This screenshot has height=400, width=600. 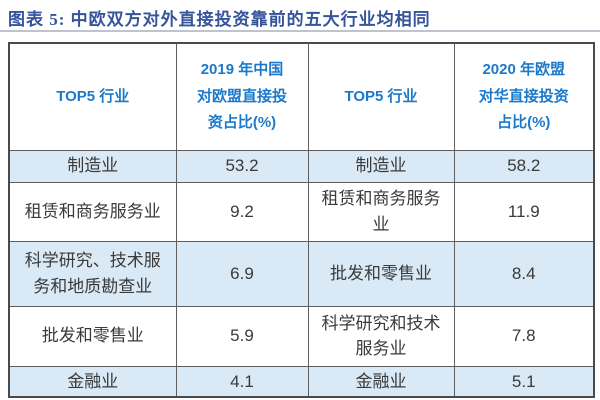 I want to click on table-cell: 8.4, so click(x=524, y=273).